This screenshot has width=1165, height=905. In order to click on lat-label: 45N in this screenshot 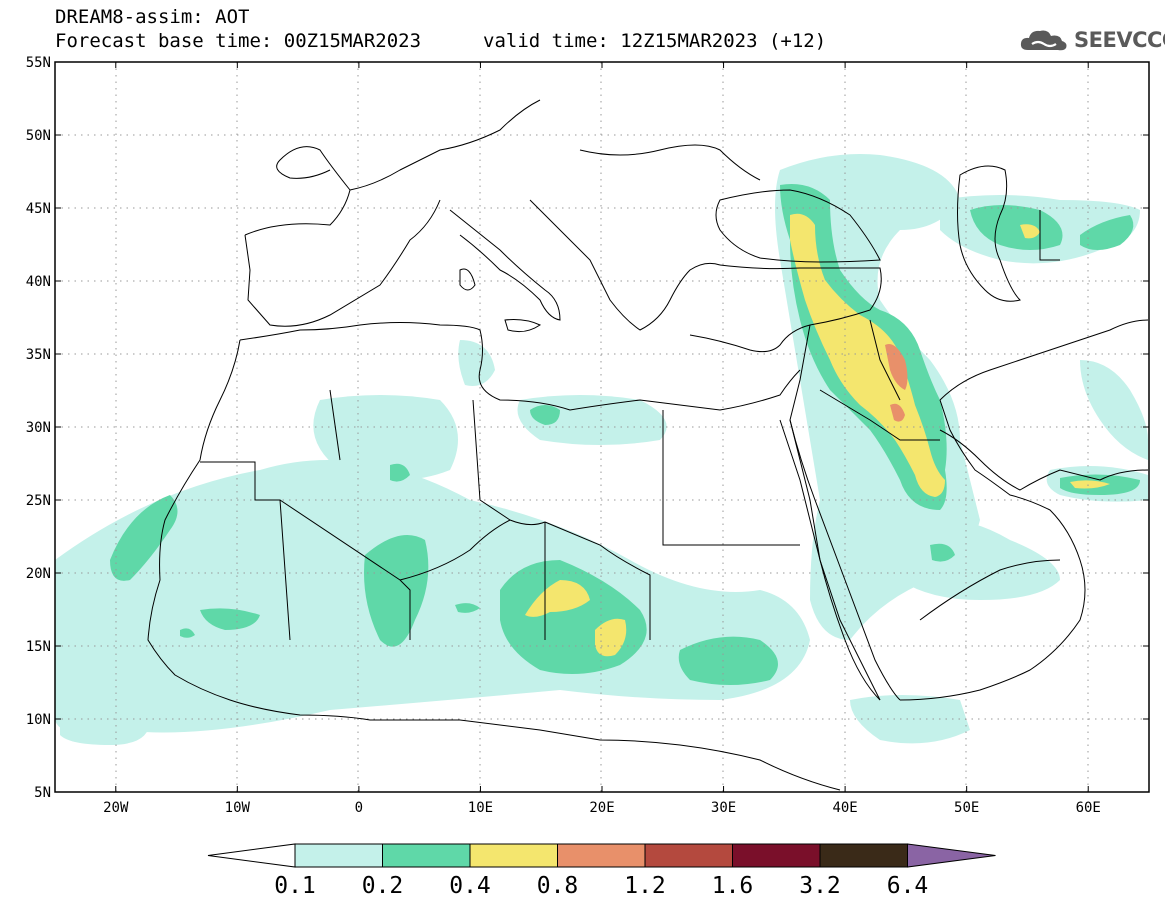, I will do `click(38, 209)`.